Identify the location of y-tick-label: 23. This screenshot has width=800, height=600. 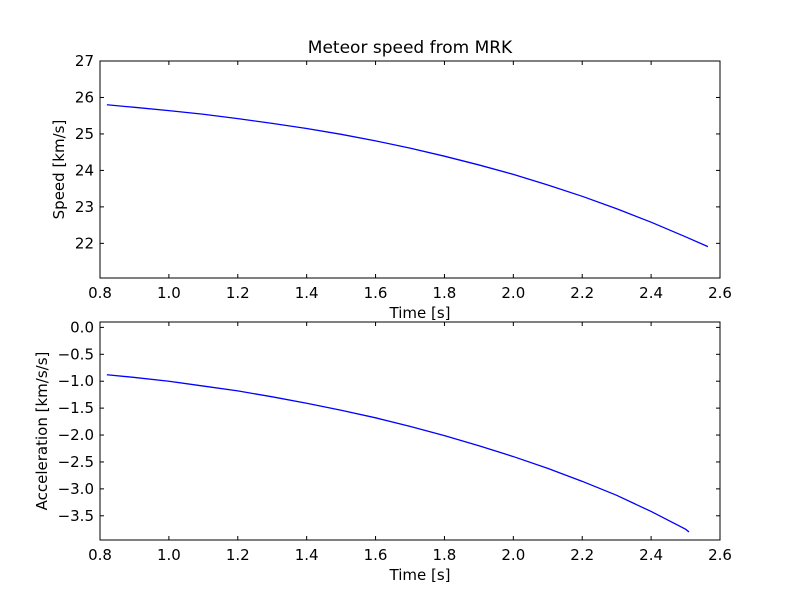
(84, 207).